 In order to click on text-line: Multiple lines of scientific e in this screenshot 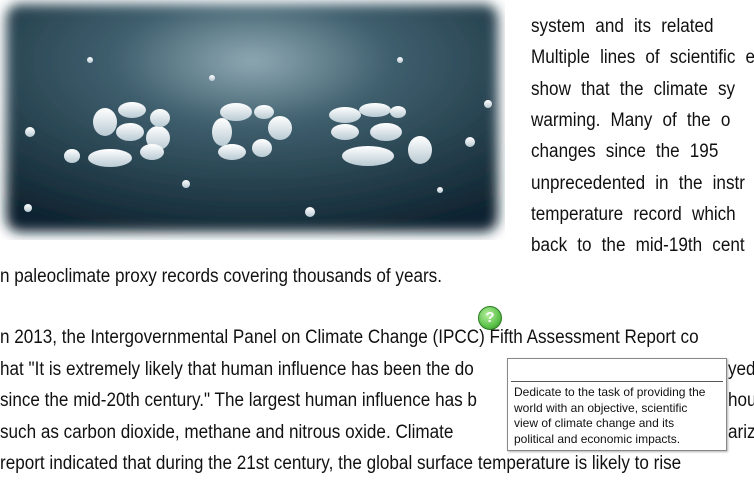, I will do `click(642, 58)`.